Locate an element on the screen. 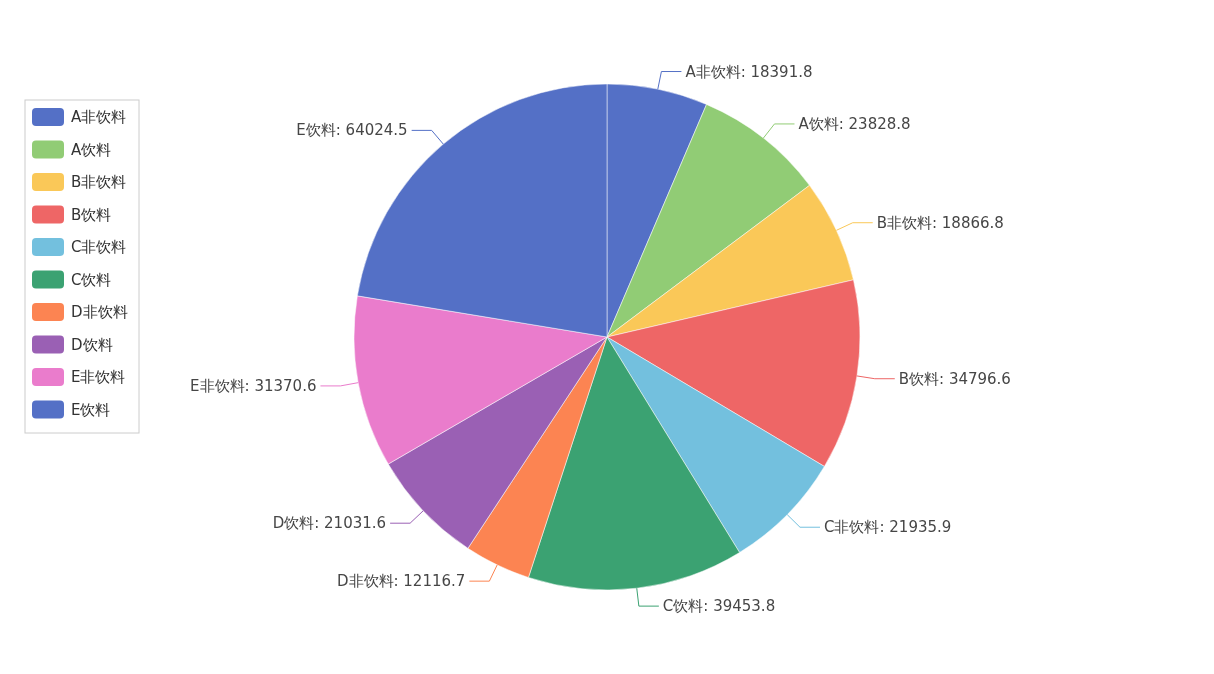  data-label: C饮料: 39453.8 is located at coordinates (719, 606).